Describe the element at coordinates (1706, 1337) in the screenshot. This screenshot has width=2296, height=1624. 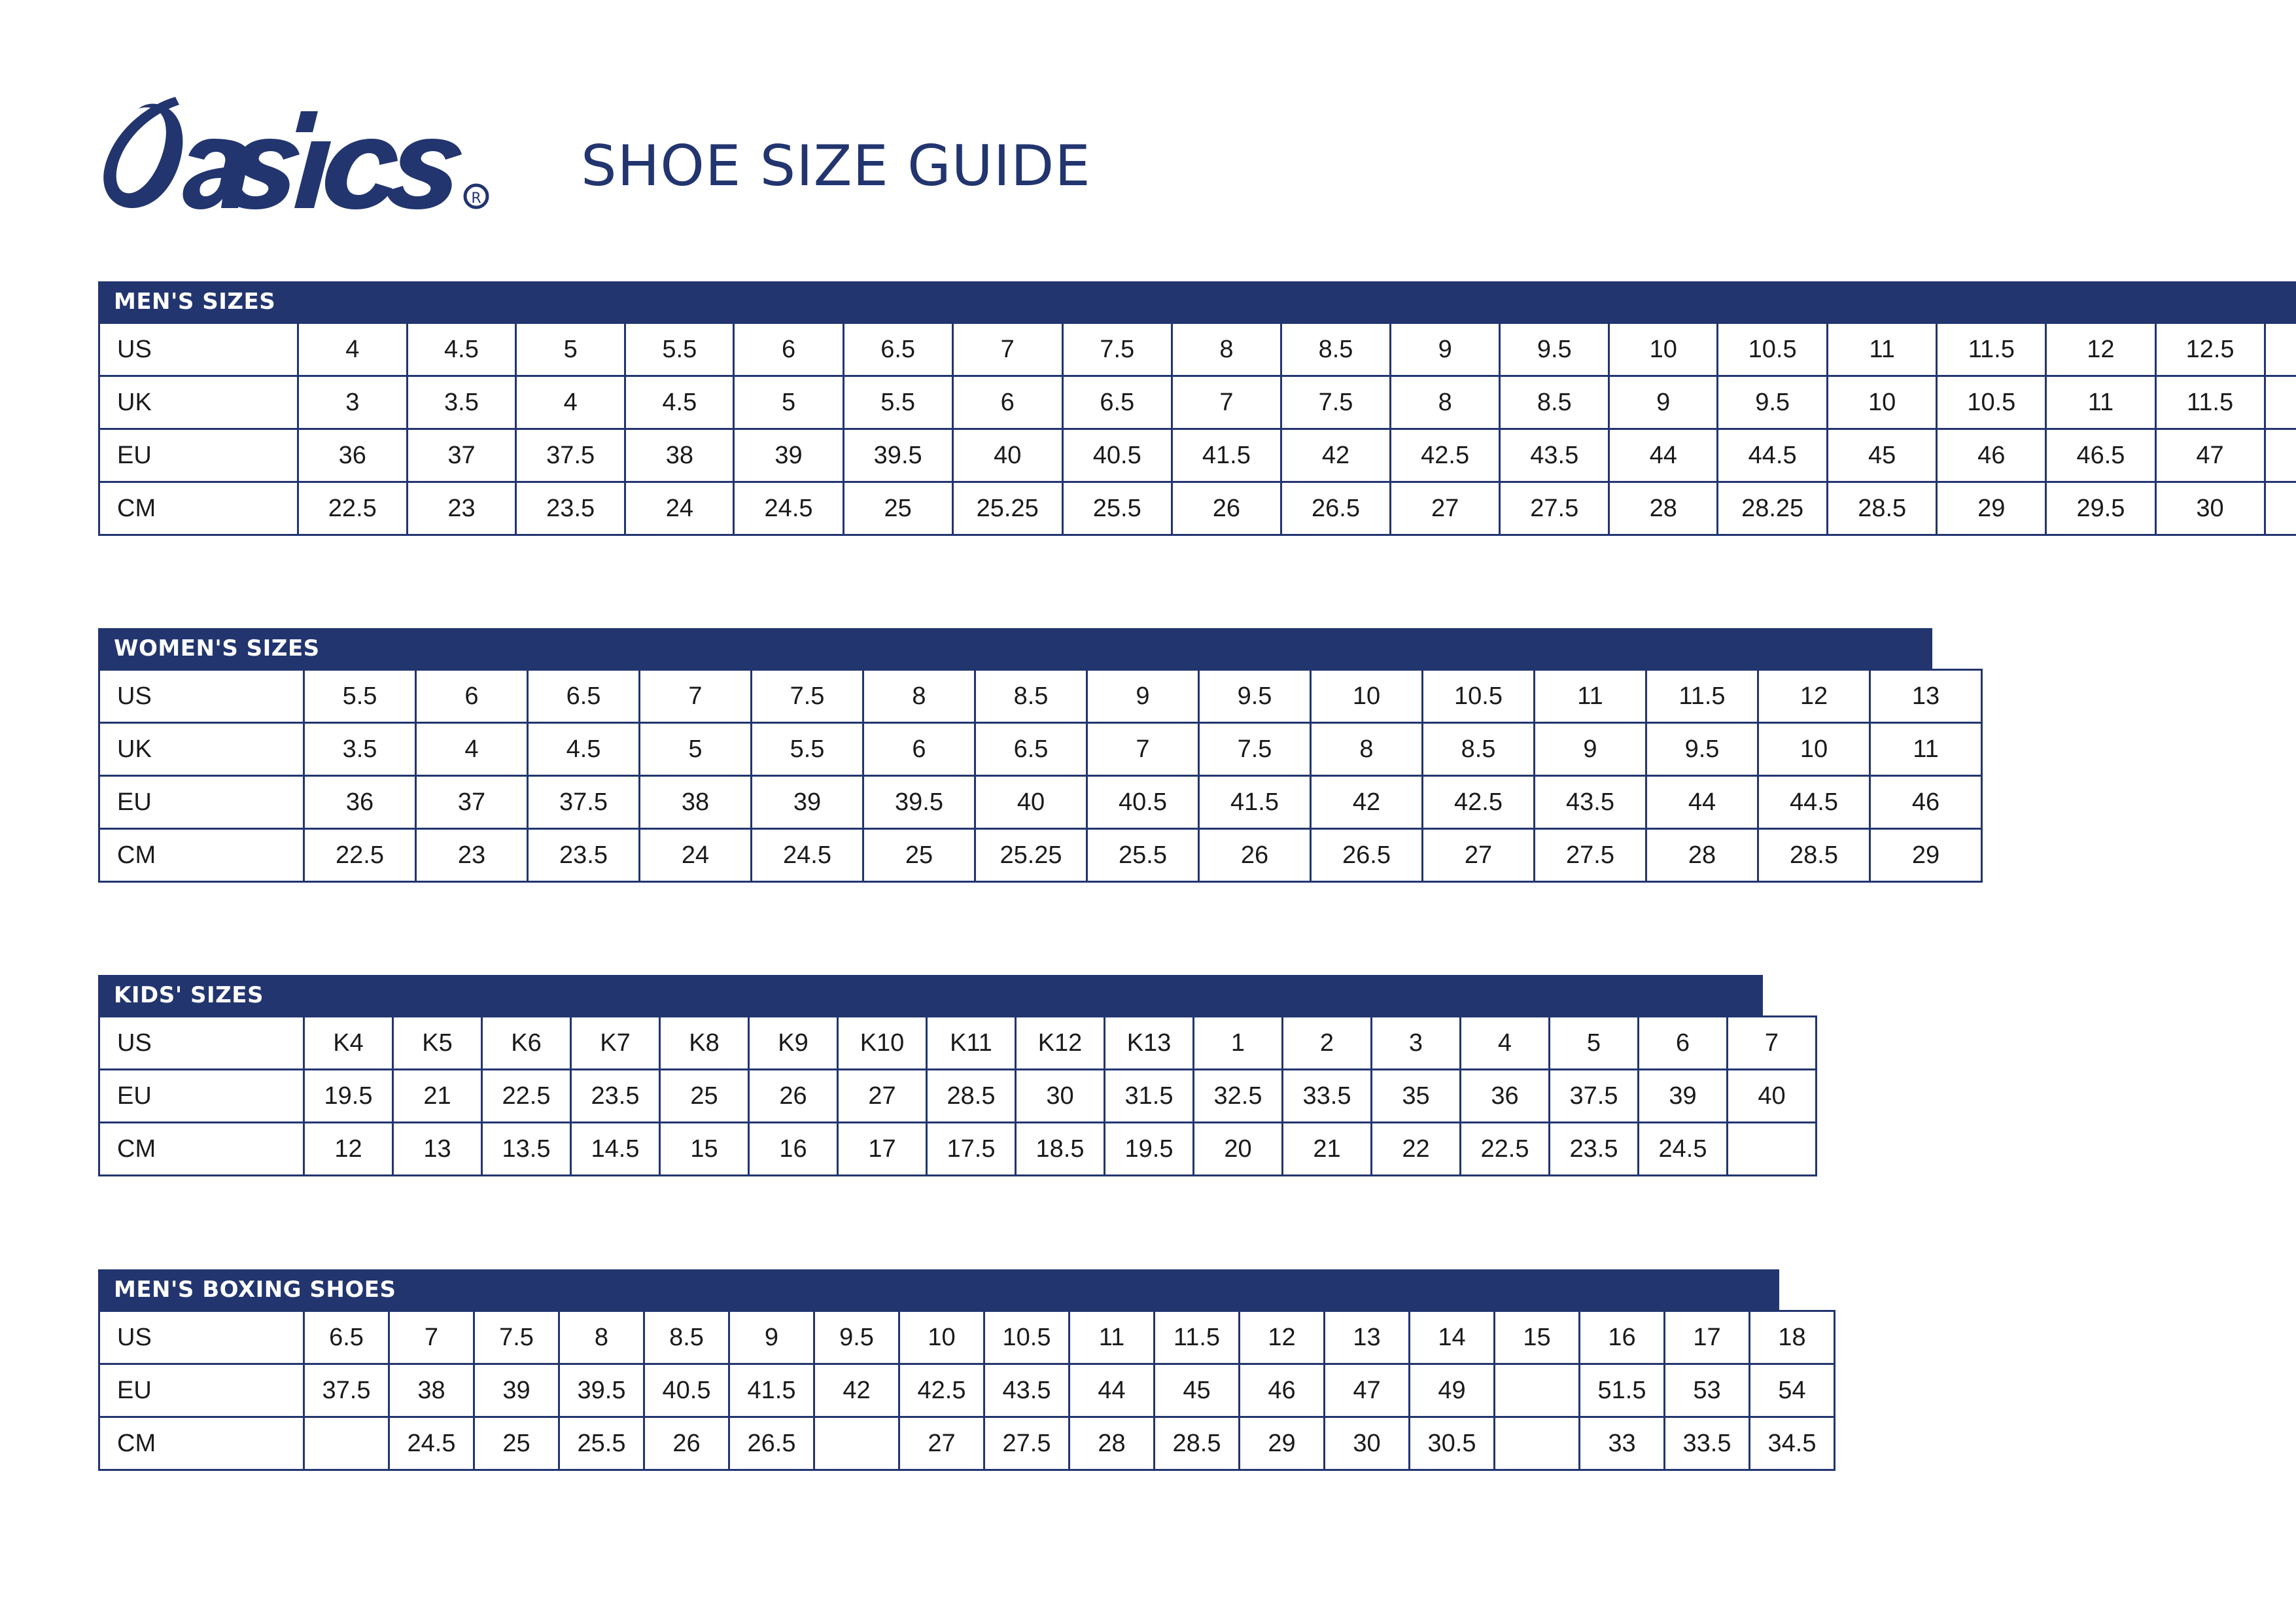
I see `size-cell: 17` at that location.